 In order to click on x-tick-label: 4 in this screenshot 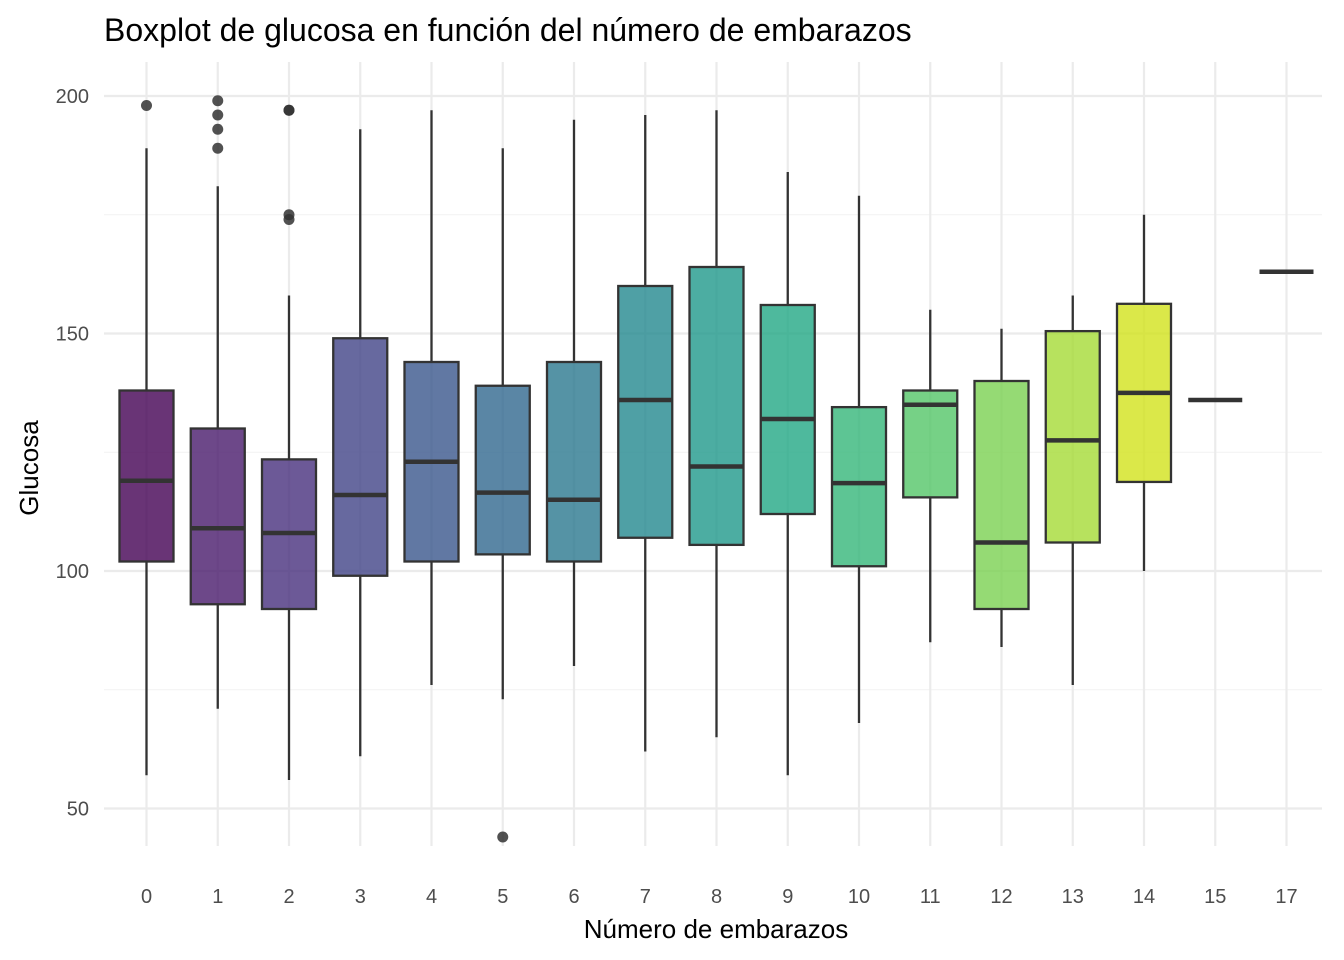, I will do `click(431, 897)`.